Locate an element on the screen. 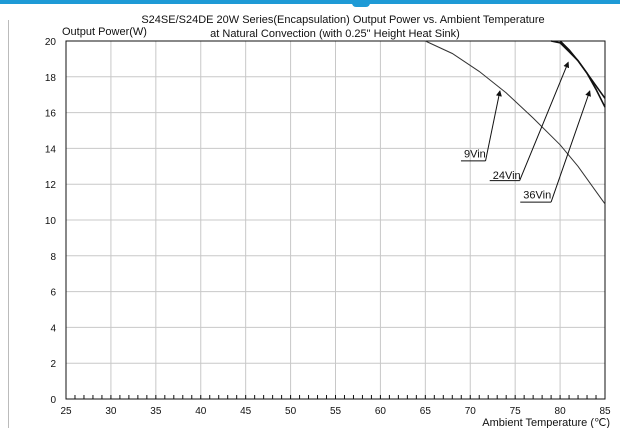 This screenshot has width=620, height=428. x-tick-label: 45 is located at coordinates (246, 411).